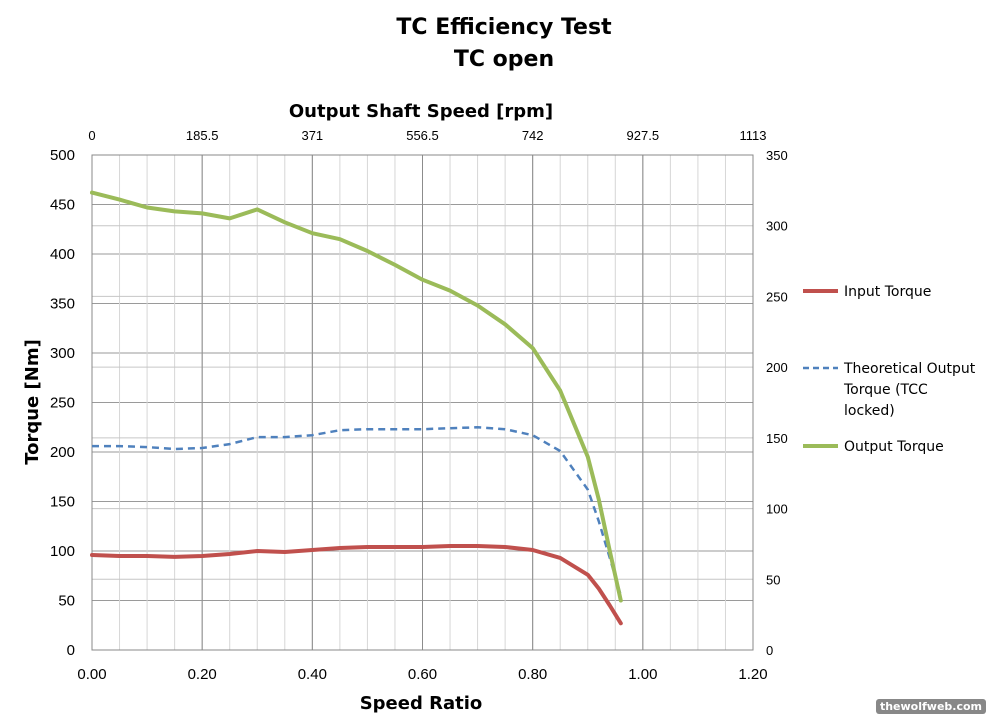 This screenshot has width=992, height=718. I want to click on x-tick-label: 0.60, so click(422, 674).